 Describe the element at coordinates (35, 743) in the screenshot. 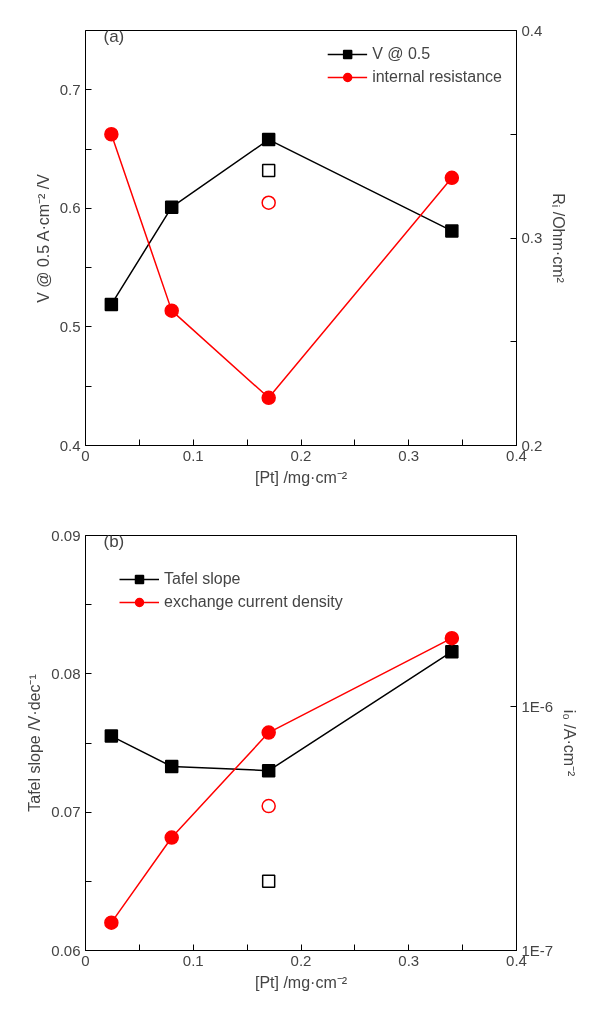

I see `y-axis-title: Tafel slope /V·dec⁻¹` at that location.